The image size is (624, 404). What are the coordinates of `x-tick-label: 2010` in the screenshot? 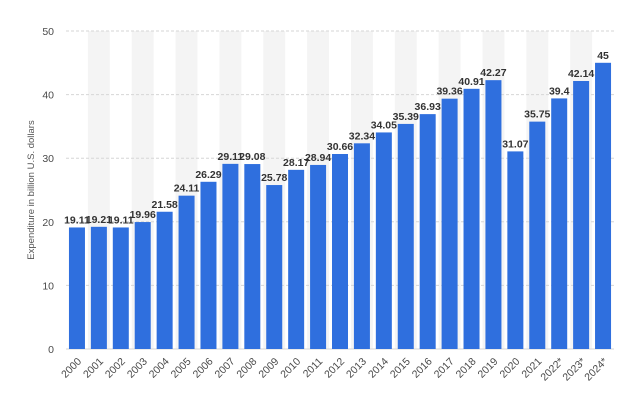 It's located at (290, 368).